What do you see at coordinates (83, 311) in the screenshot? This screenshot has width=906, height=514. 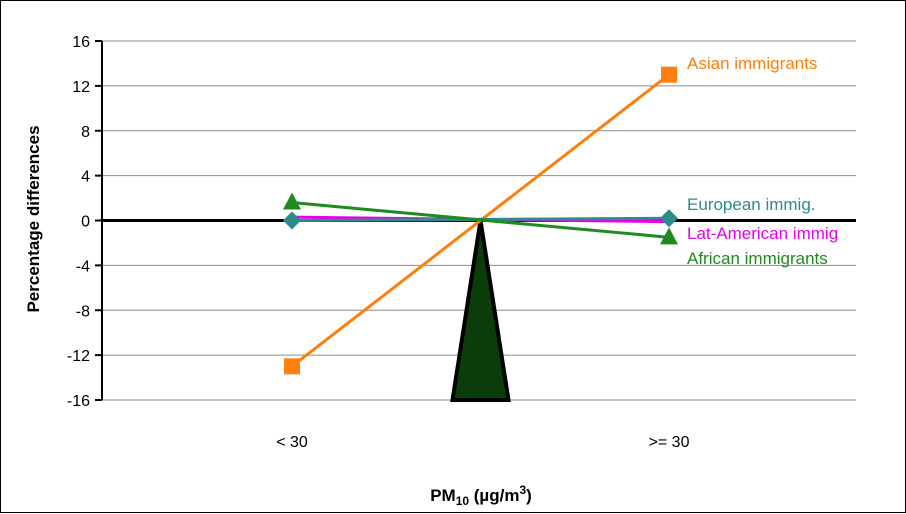 I see `y-tick-label: -8` at bounding box center [83, 311].